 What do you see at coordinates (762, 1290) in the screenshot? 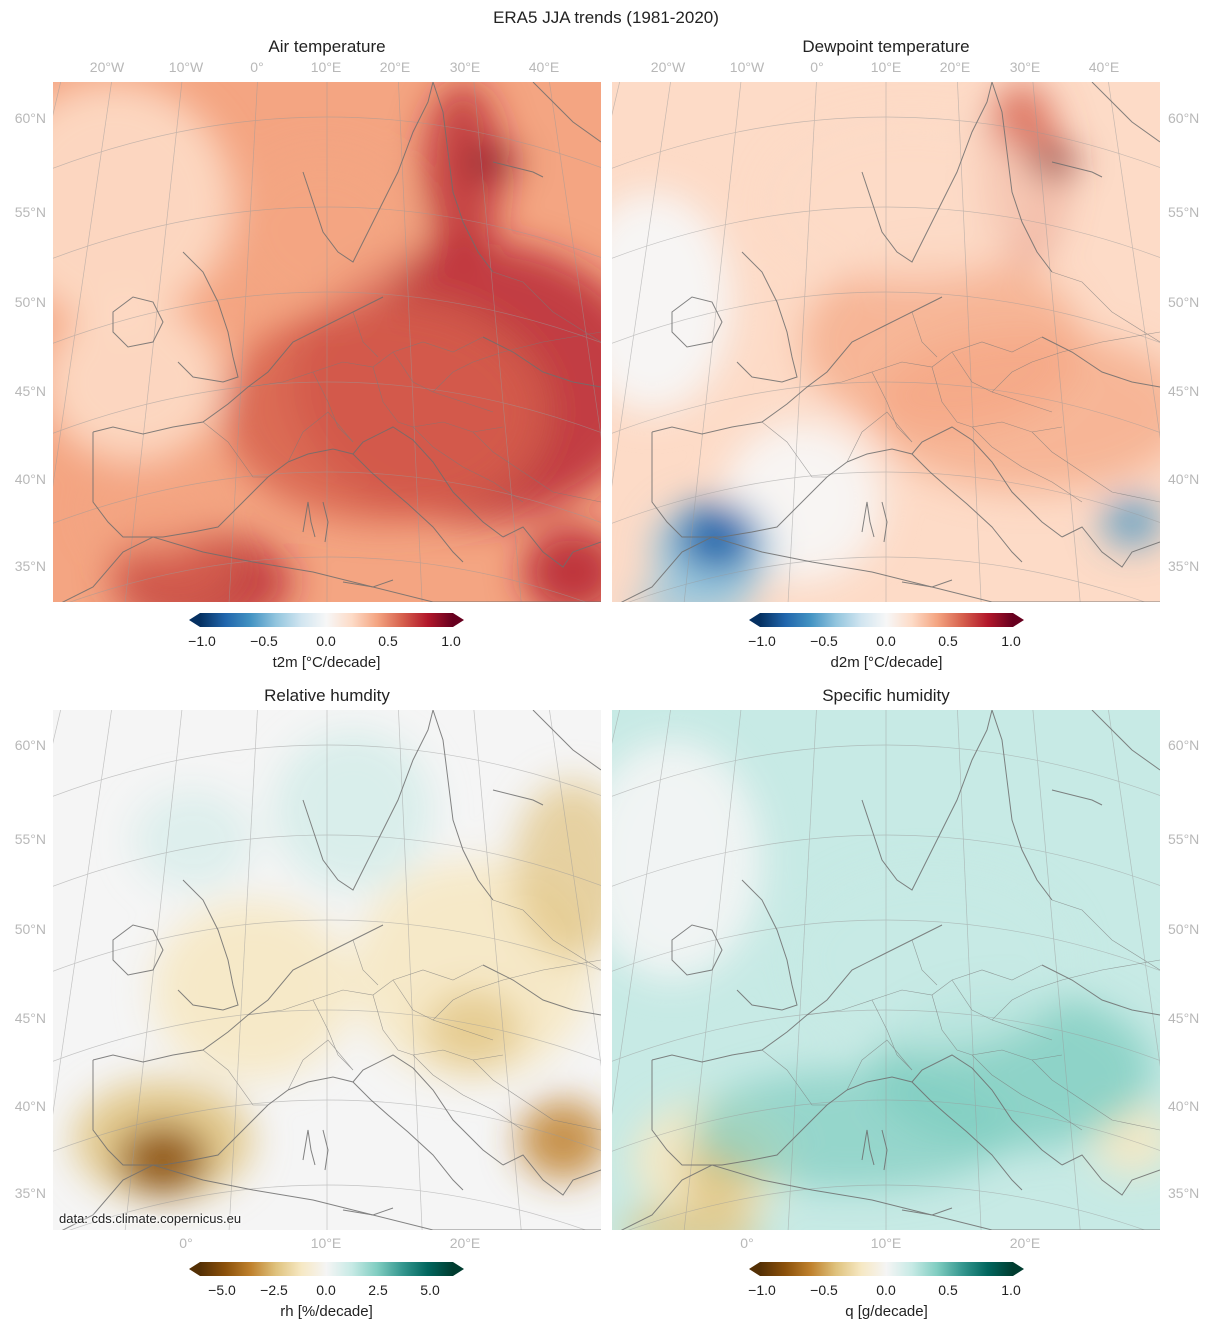
I see `colorbar-tick: −1.0` at bounding box center [762, 1290].